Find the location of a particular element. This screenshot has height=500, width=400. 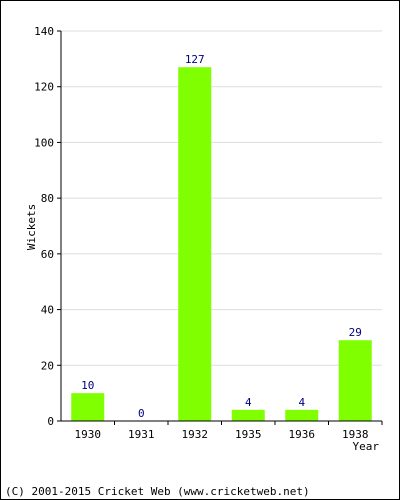

data-label-1938: 29 is located at coordinates (355, 332).